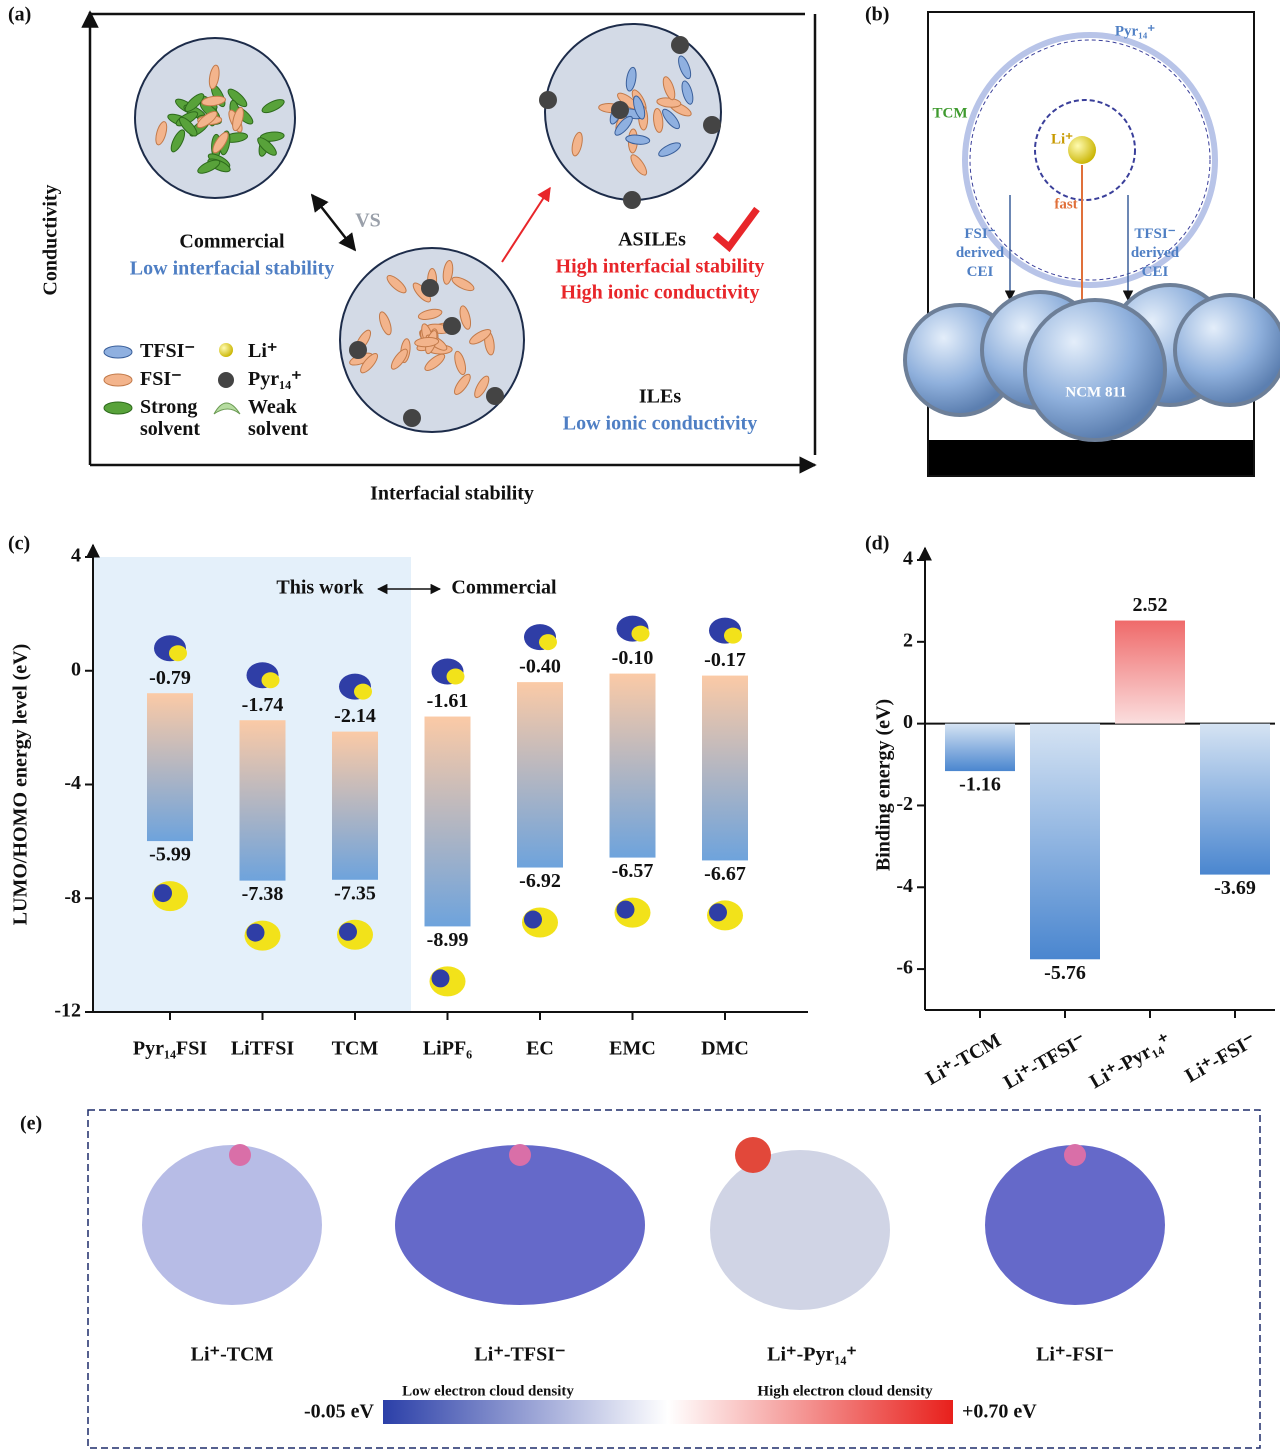  Describe the element at coordinates (76, 669) in the screenshot. I see `y-tick-label: 0` at that location.